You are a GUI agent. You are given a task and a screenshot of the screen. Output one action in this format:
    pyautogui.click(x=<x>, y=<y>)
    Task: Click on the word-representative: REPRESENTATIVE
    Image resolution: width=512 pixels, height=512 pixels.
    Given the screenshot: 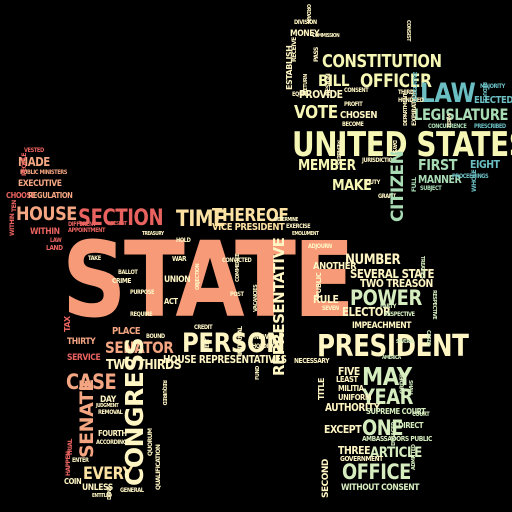 What is the action you would take?
    pyautogui.click(x=279, y=306)
    